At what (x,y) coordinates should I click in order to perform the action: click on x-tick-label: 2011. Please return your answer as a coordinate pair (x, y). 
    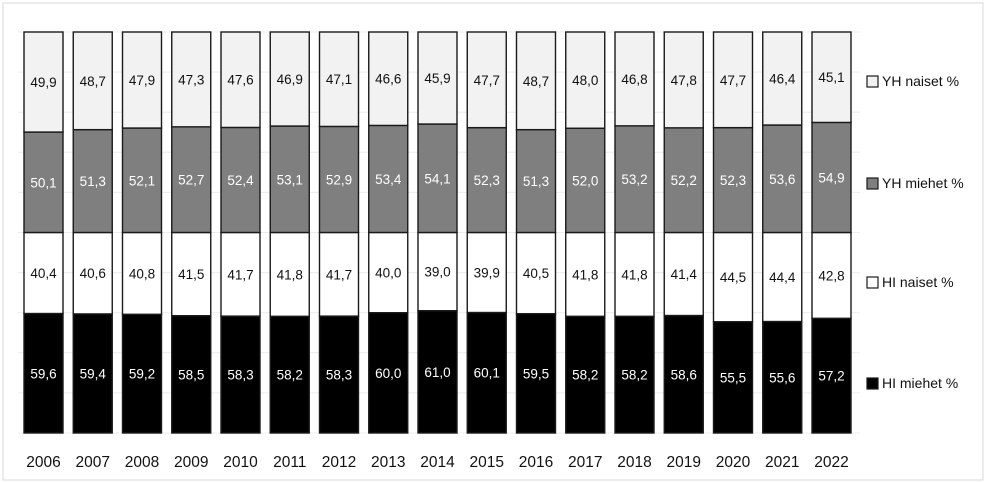
    Looking at the image, I should click on (289, 462).